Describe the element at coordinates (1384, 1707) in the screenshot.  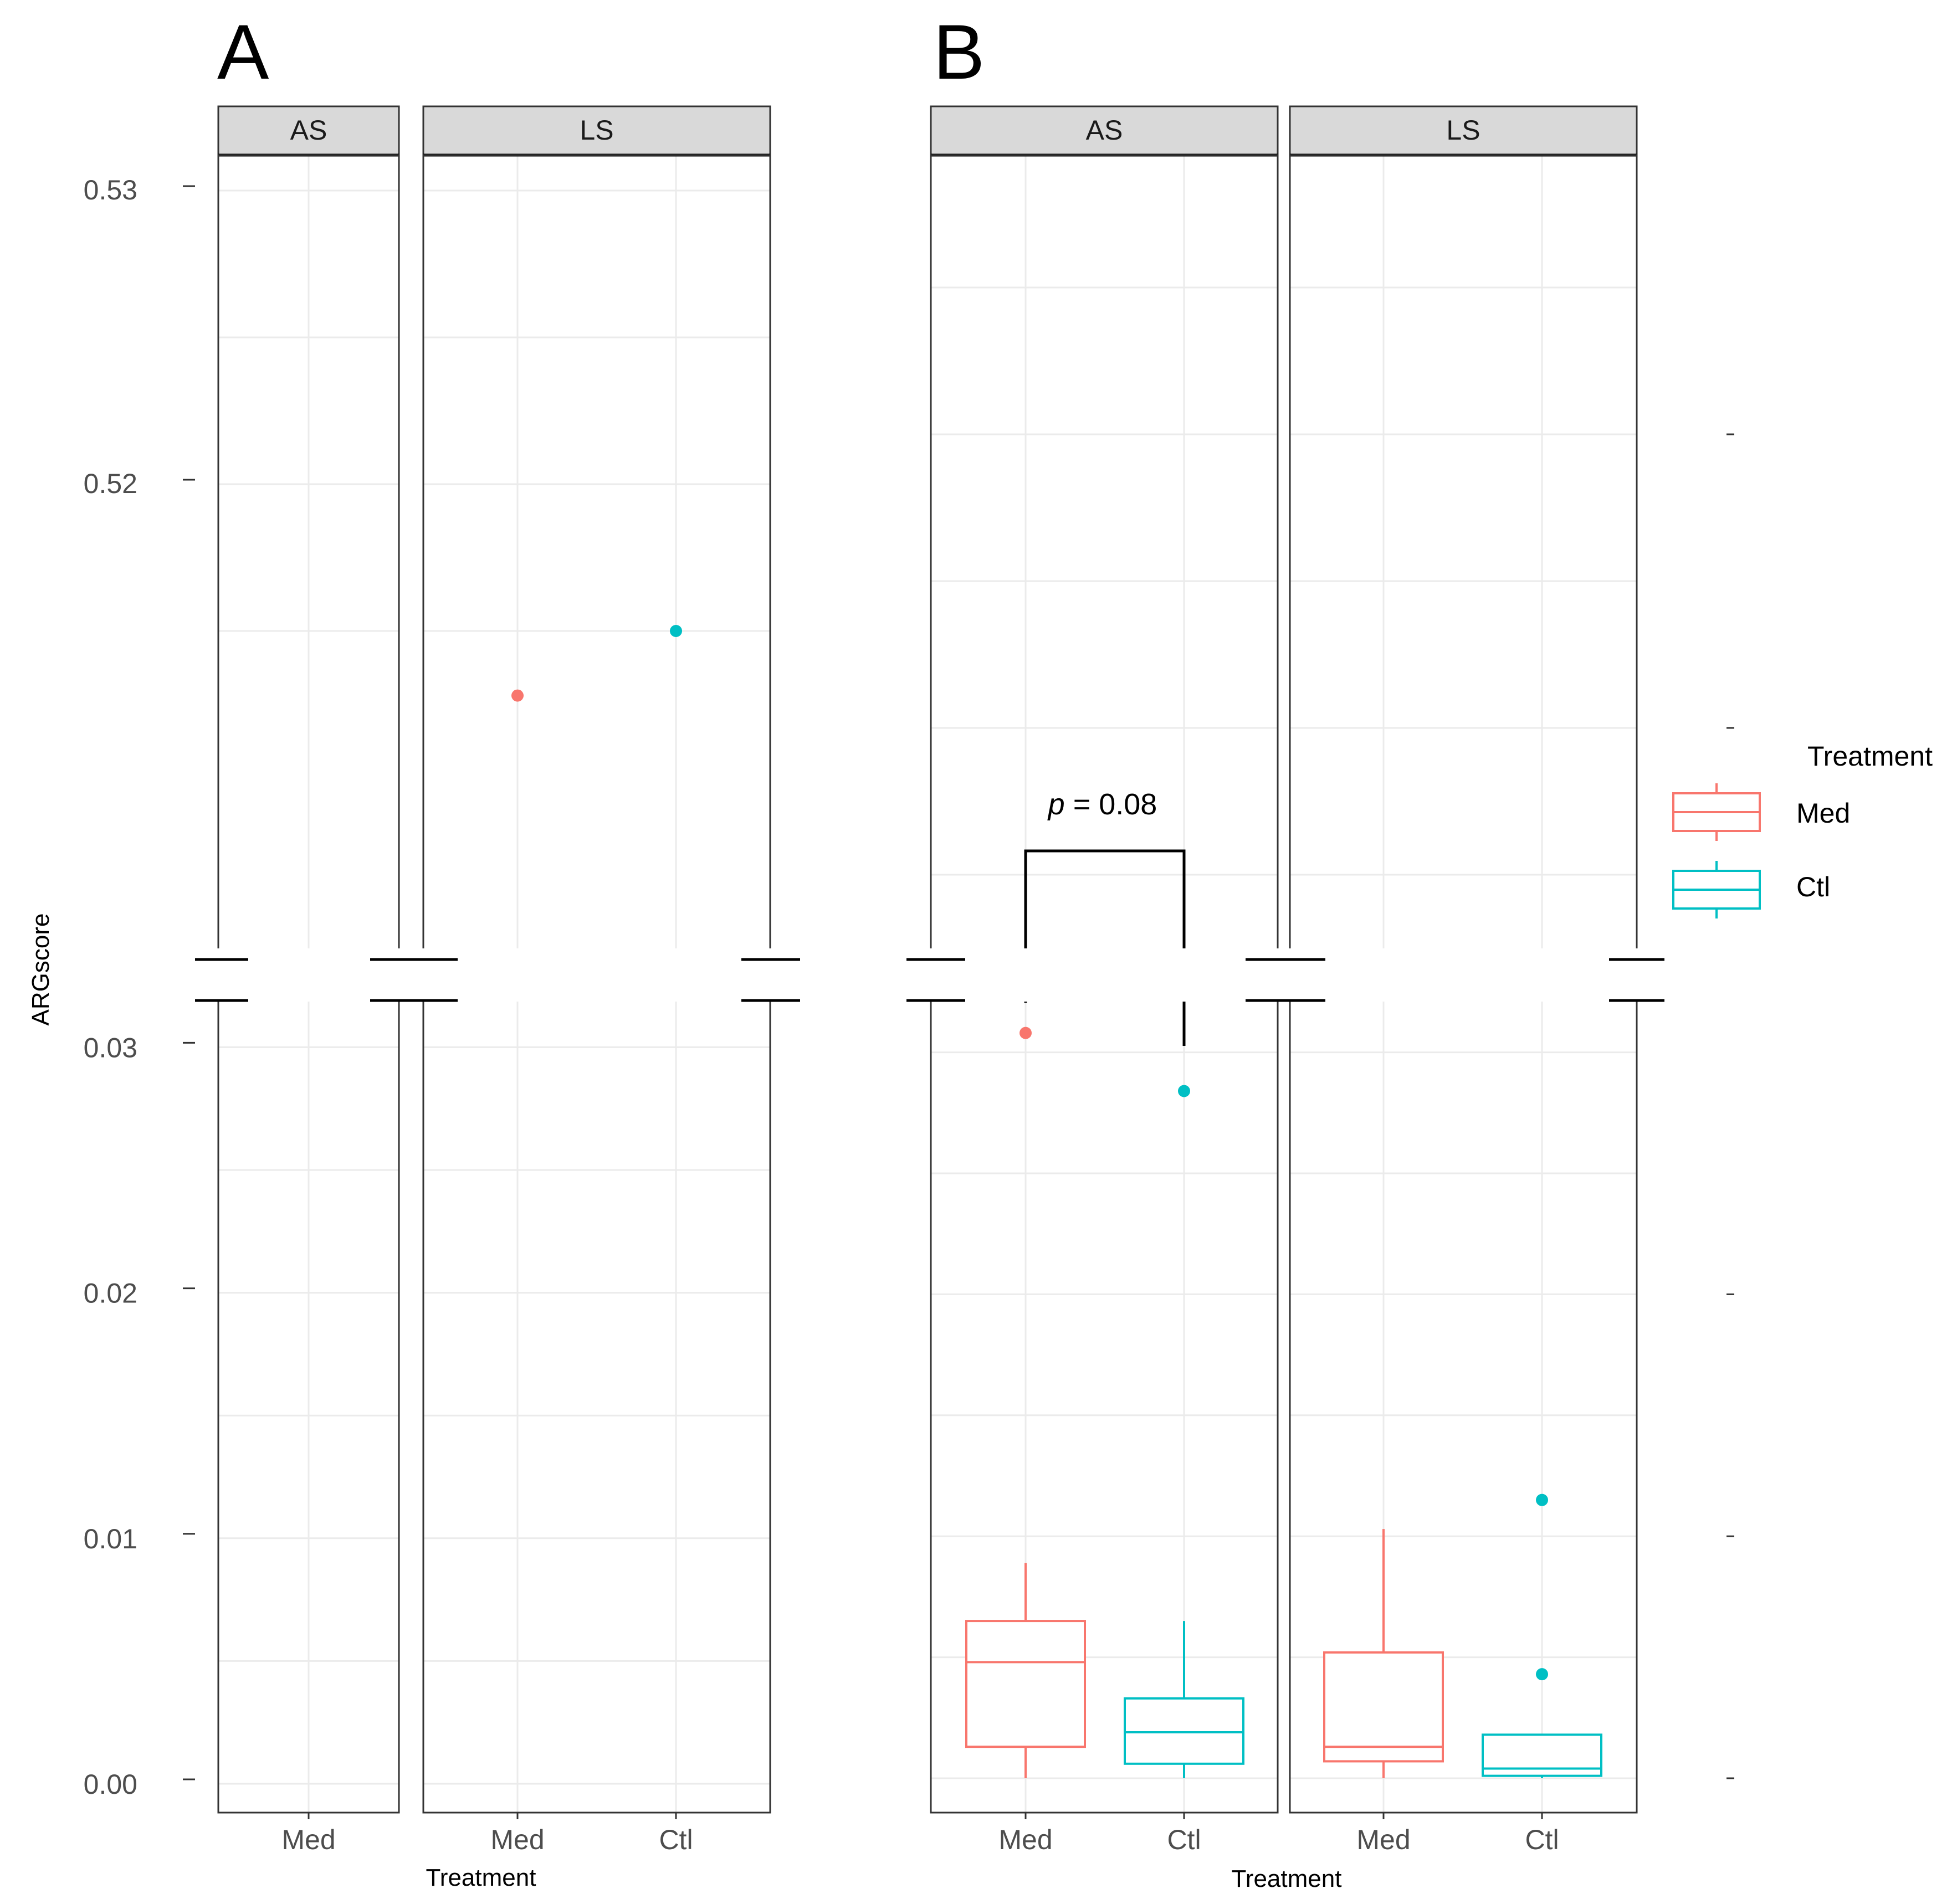
I see `boxplot-ls-med-box` at that location.